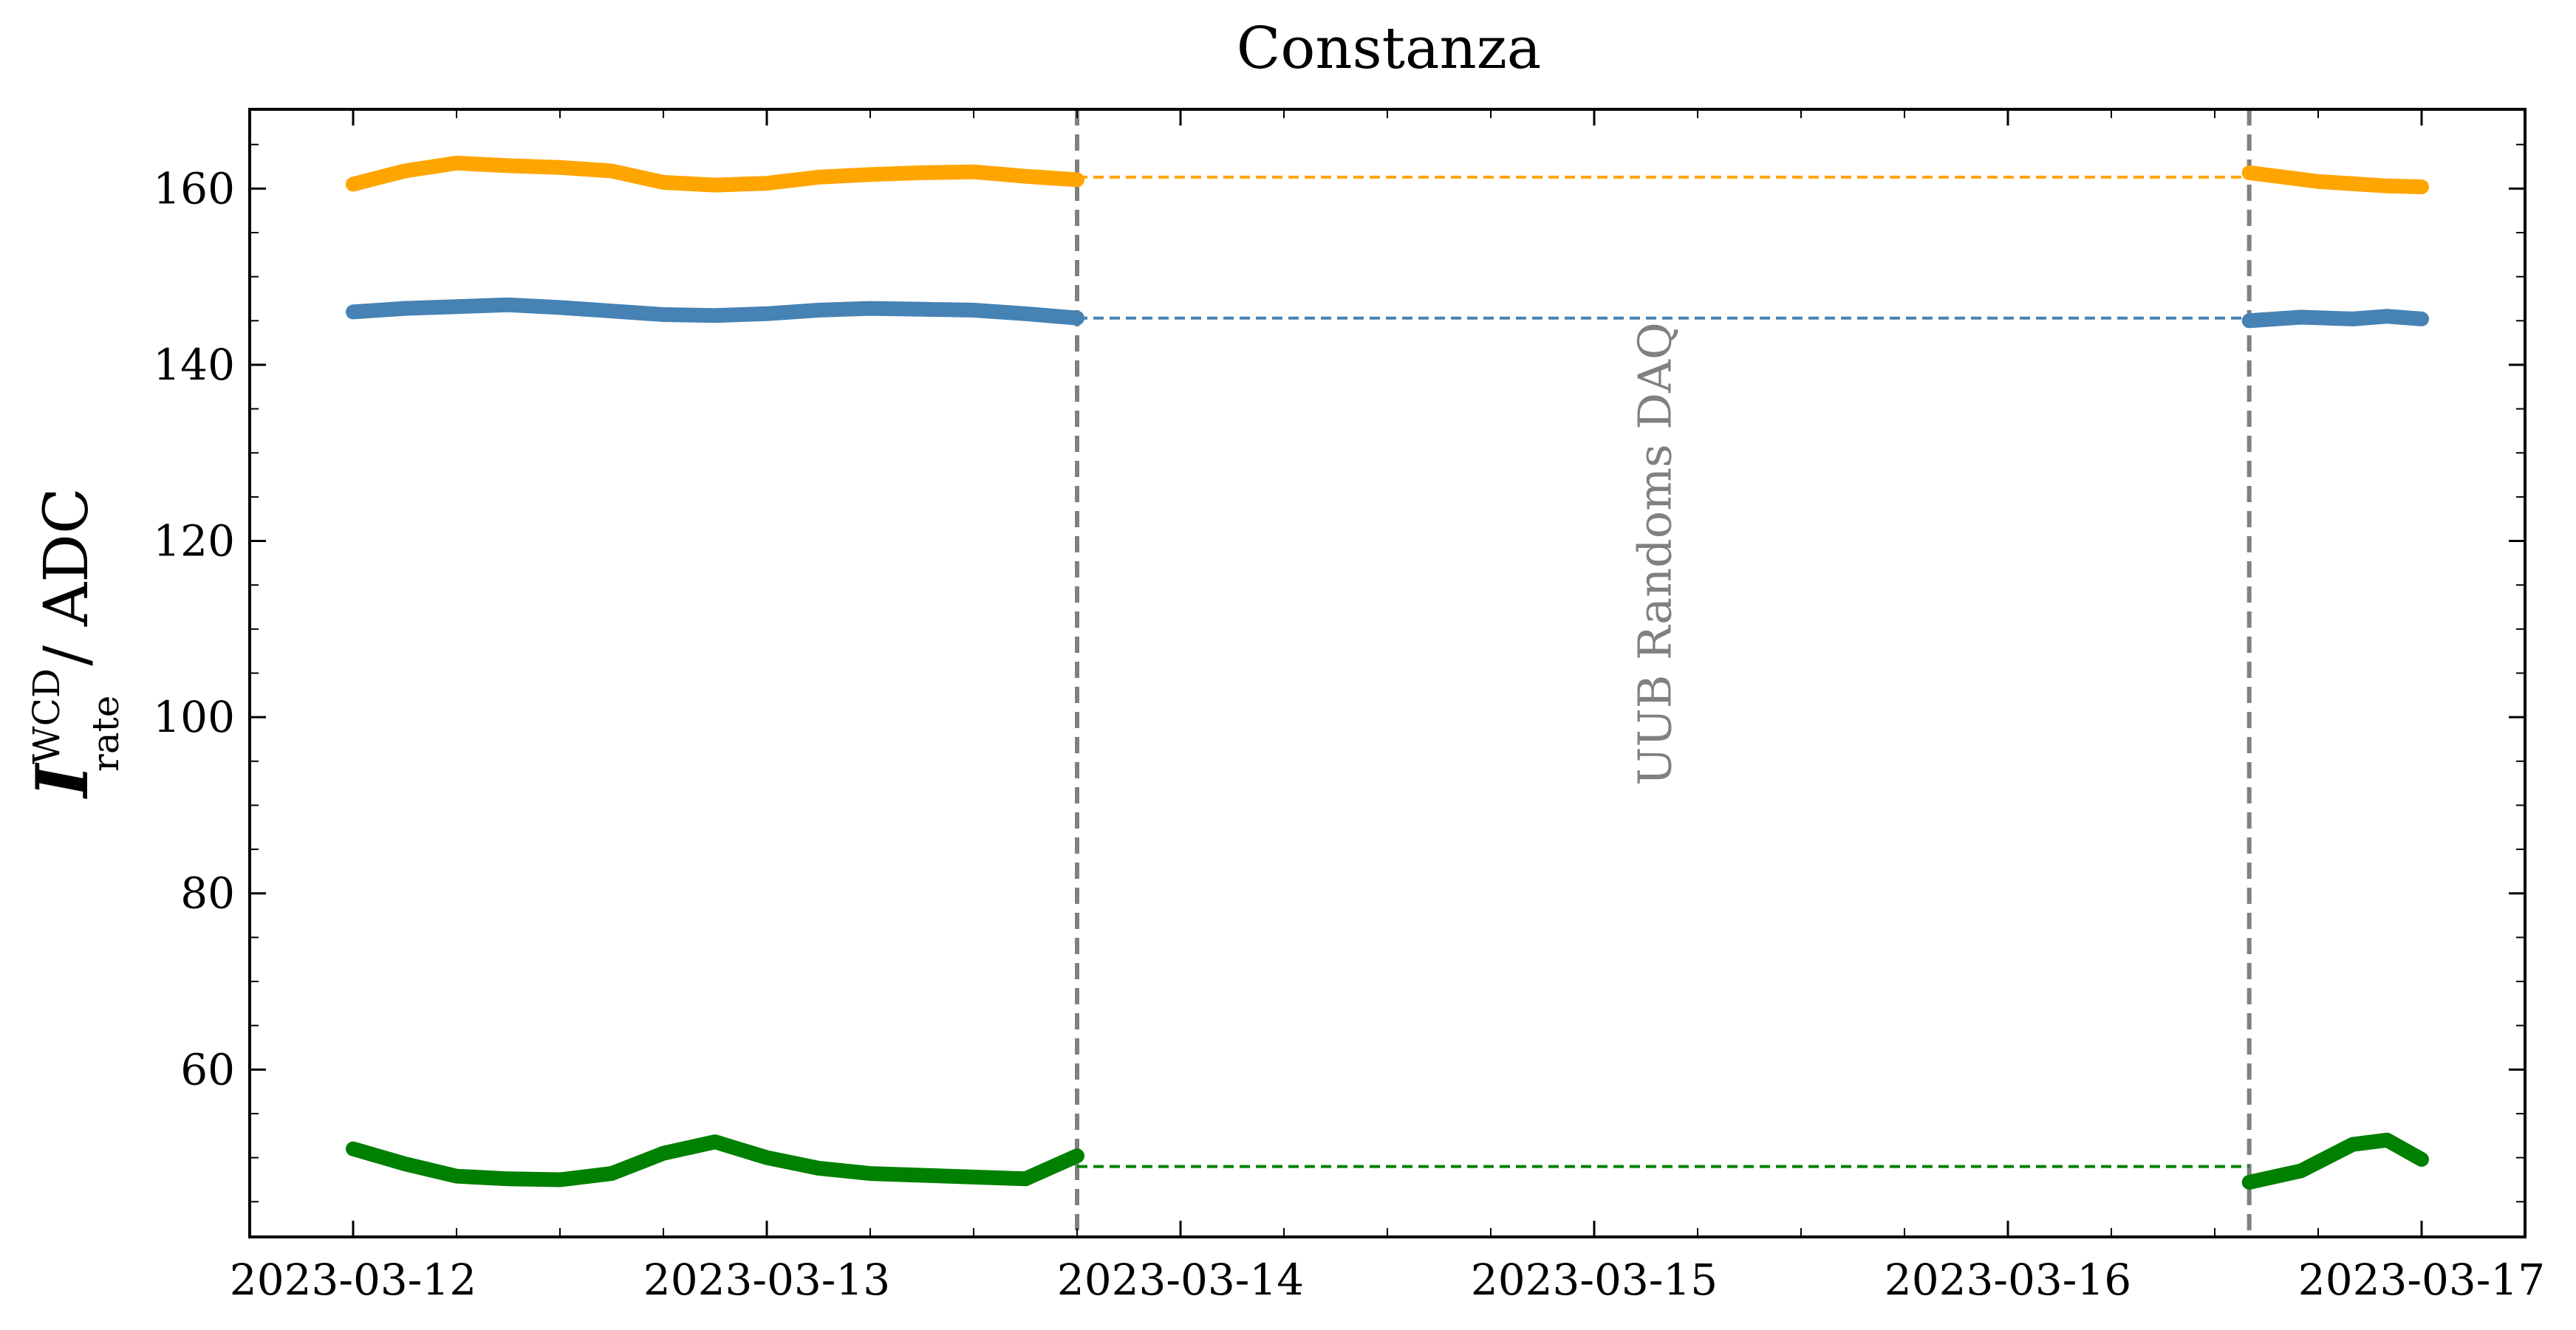 The width and height of the screenshot is (2576, 1330). I want to click on y-tick-label: 120, so click(194, 541).